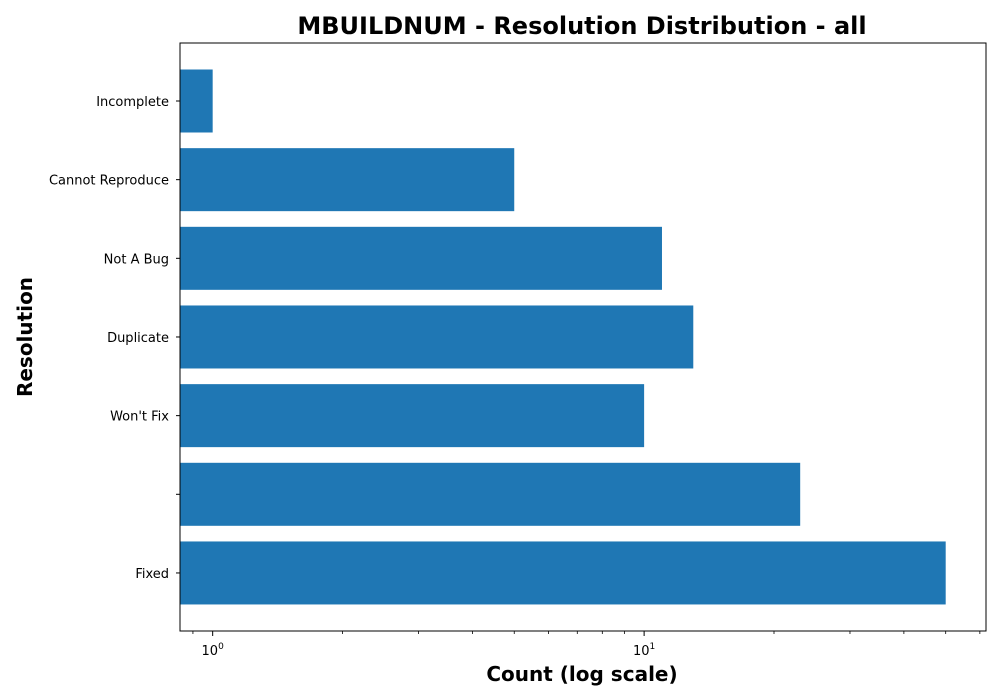  What do you see at coordinates (152, 574) in the screenshot?
I see `y-tick-label: Fixed` at bounding box center [152, 574].